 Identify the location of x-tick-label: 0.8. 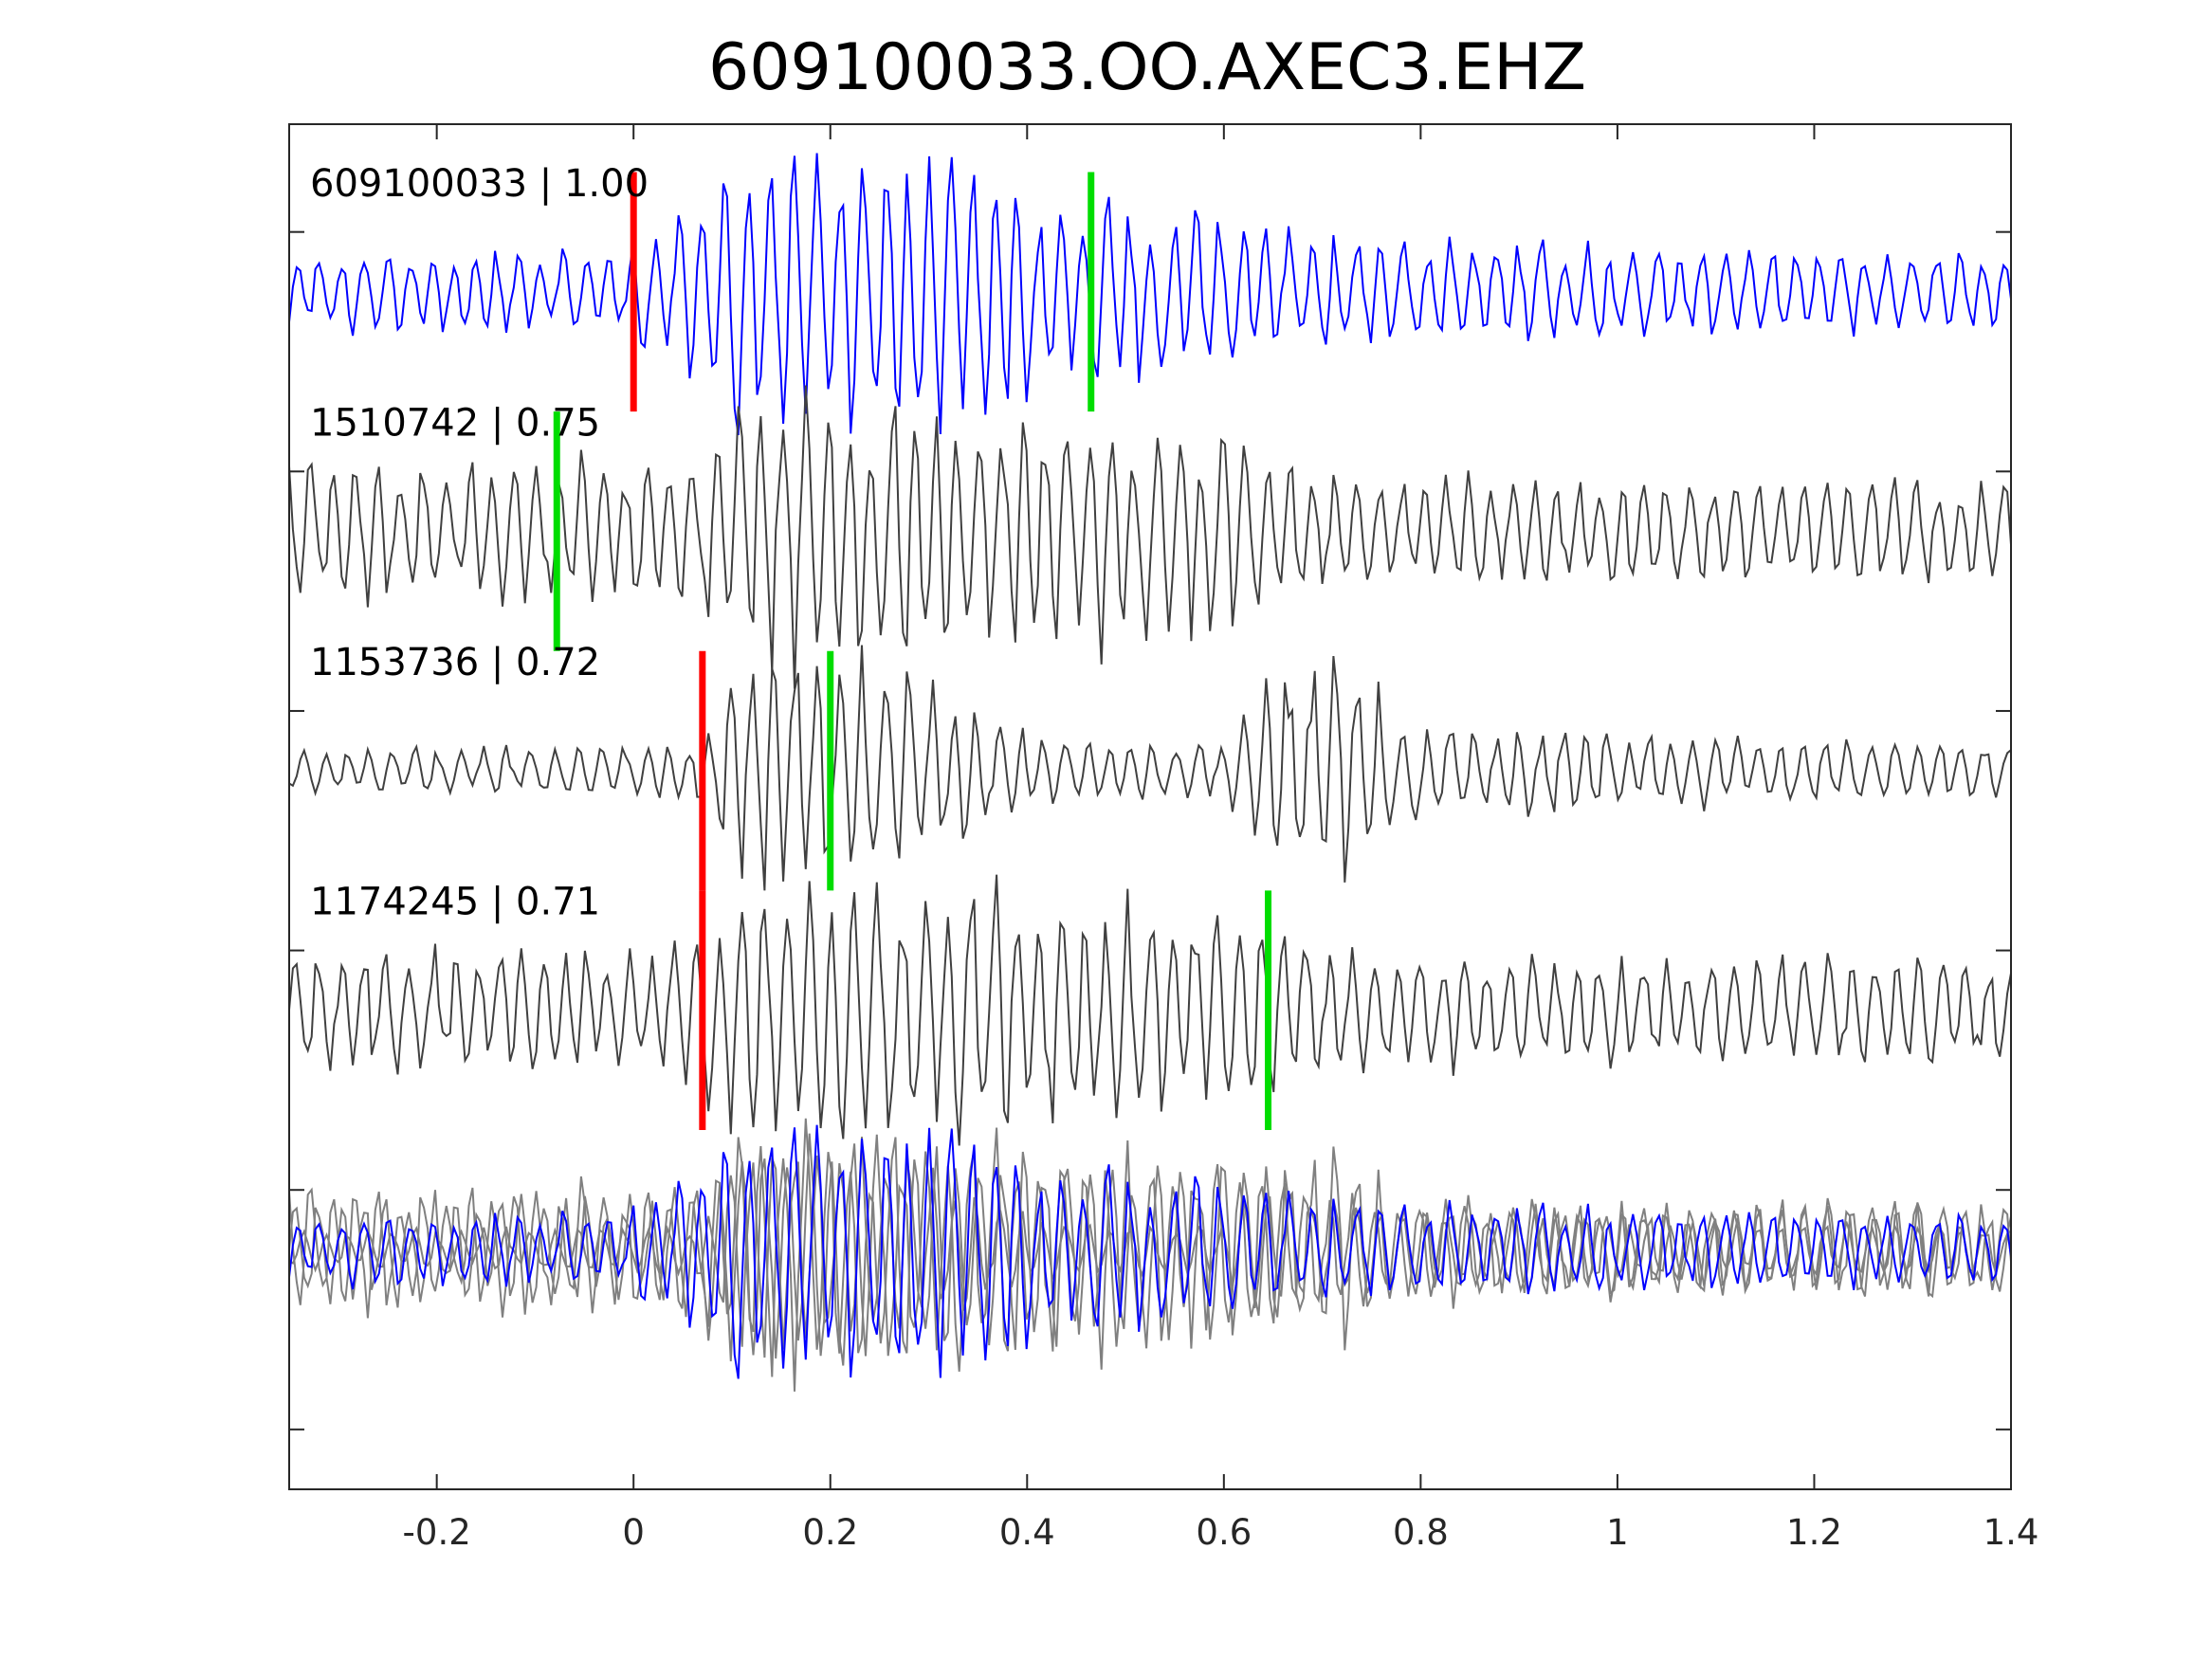
(1421, 1532).